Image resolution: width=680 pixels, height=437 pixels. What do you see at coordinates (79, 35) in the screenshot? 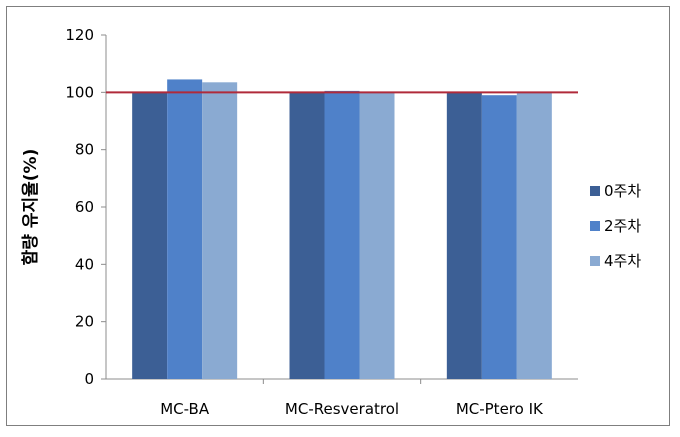
I see `y-tick-label: 120` at bounding box center [79, 35].